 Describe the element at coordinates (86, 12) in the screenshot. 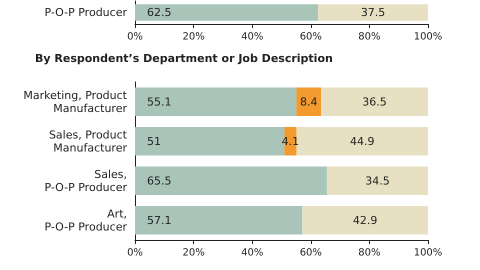

I see `y-tick-label: P-O-P Producer` at that location.